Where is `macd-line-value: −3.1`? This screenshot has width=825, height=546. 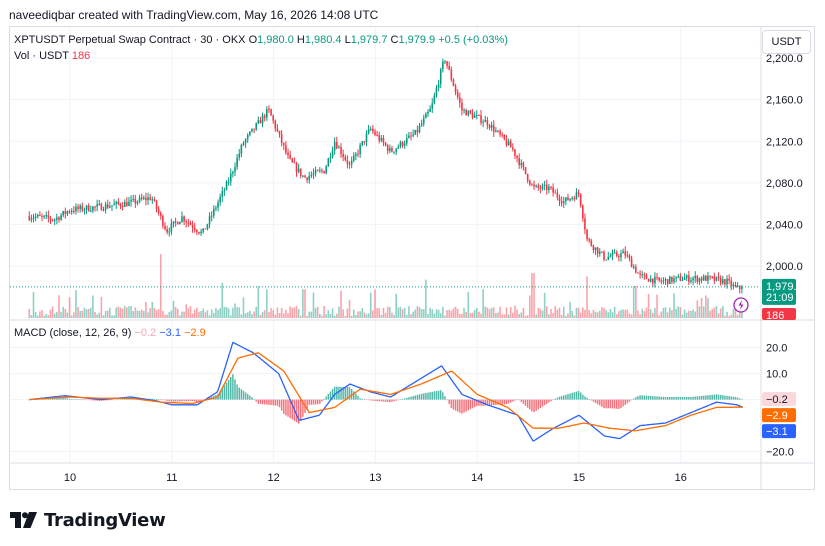
macd-line-value: −3.1 is located at coordinates (170, 333).